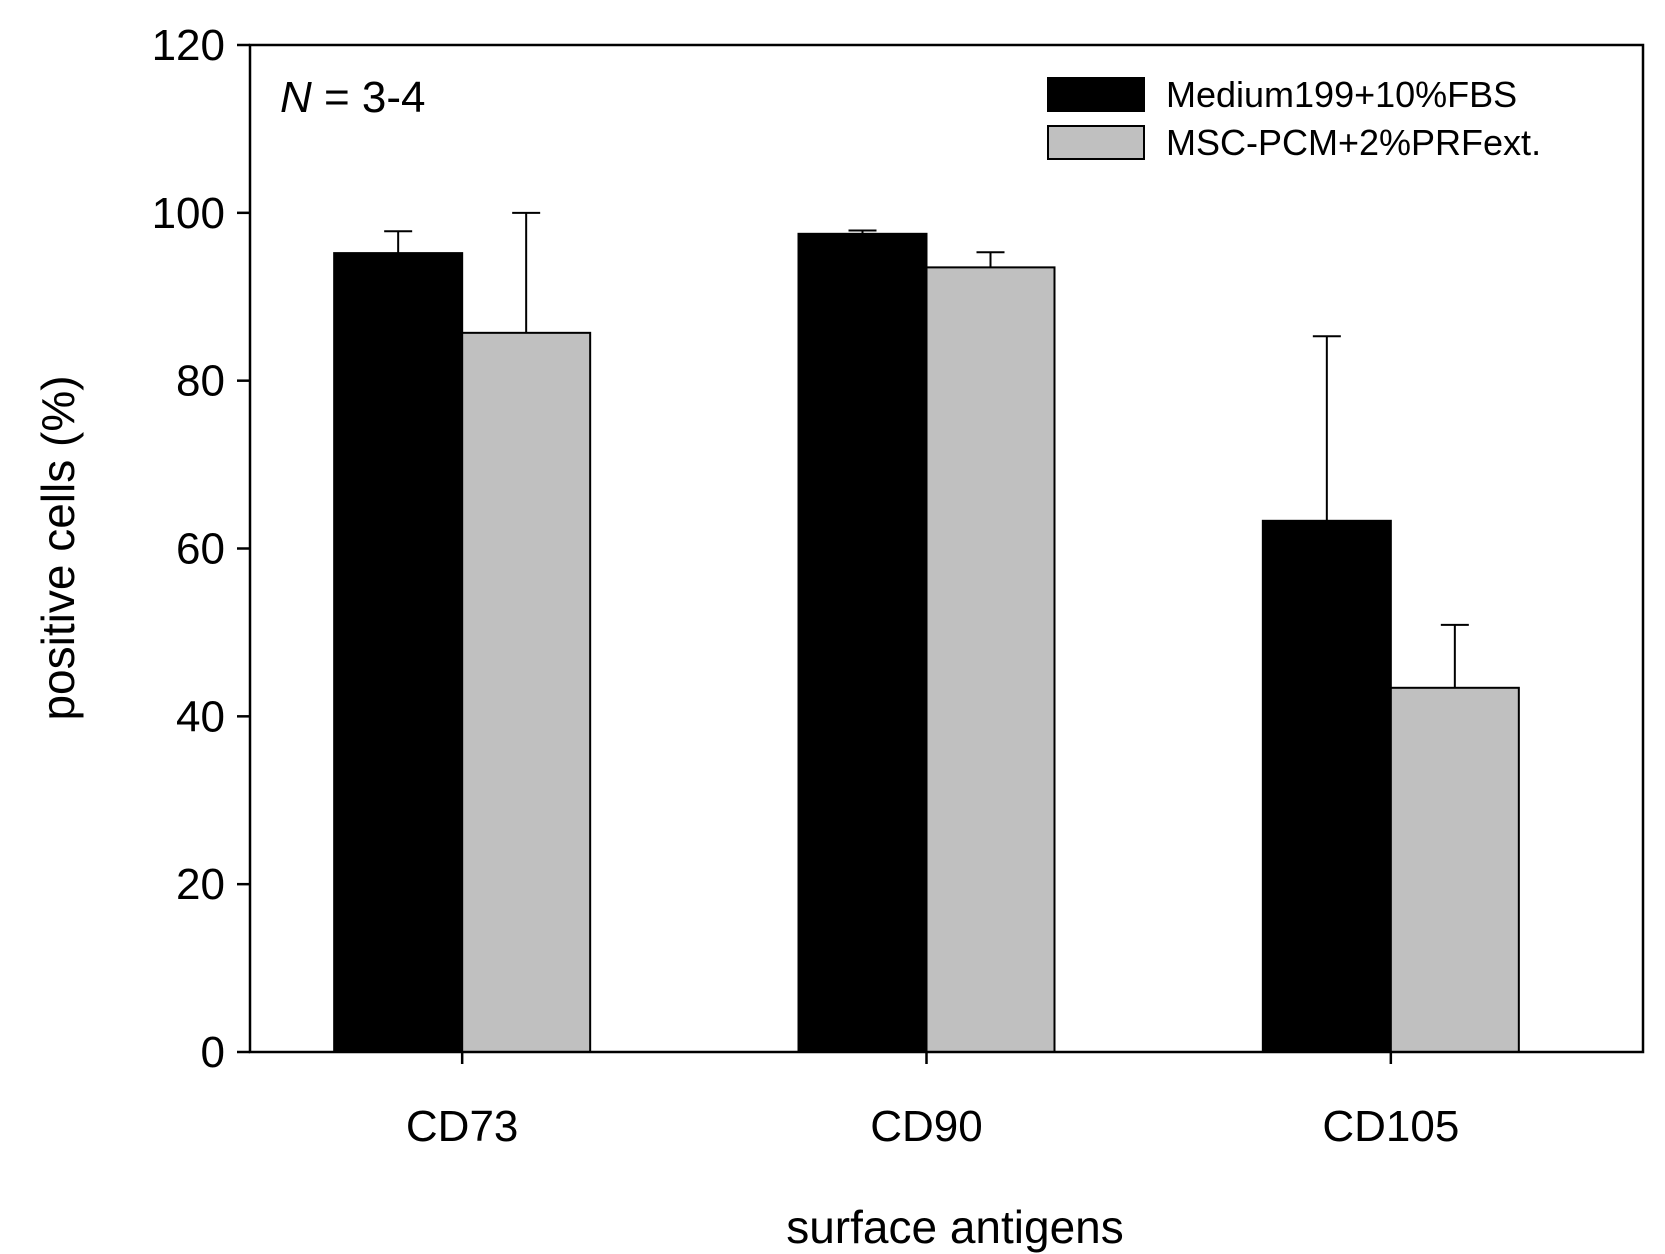 This screenshot has height=1254, width=1665. What do you see at coordinates (200, 549) in the screenshot?
I see `y-tick-label-60: 60` at bounding box center [200, 549].